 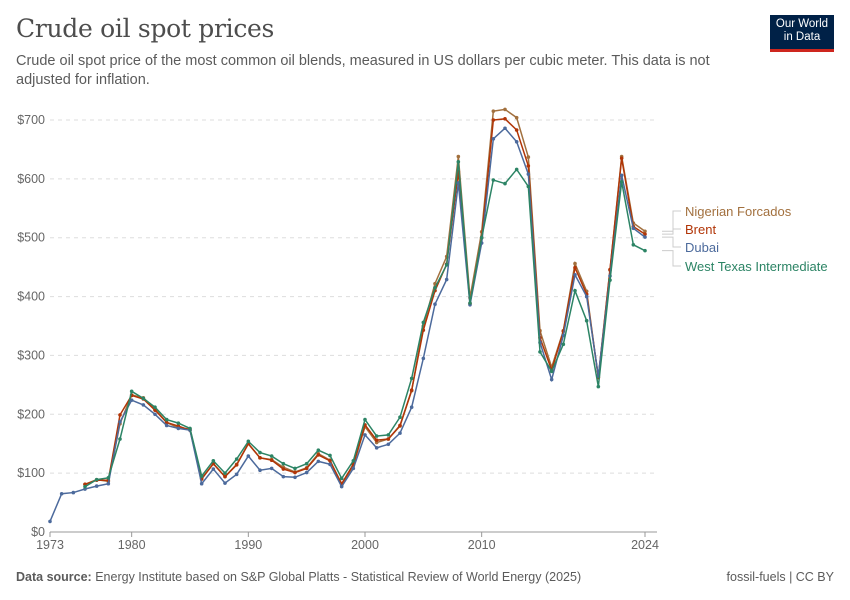 I want to click on y-tick-label: $0, so click(x=38, y=532).